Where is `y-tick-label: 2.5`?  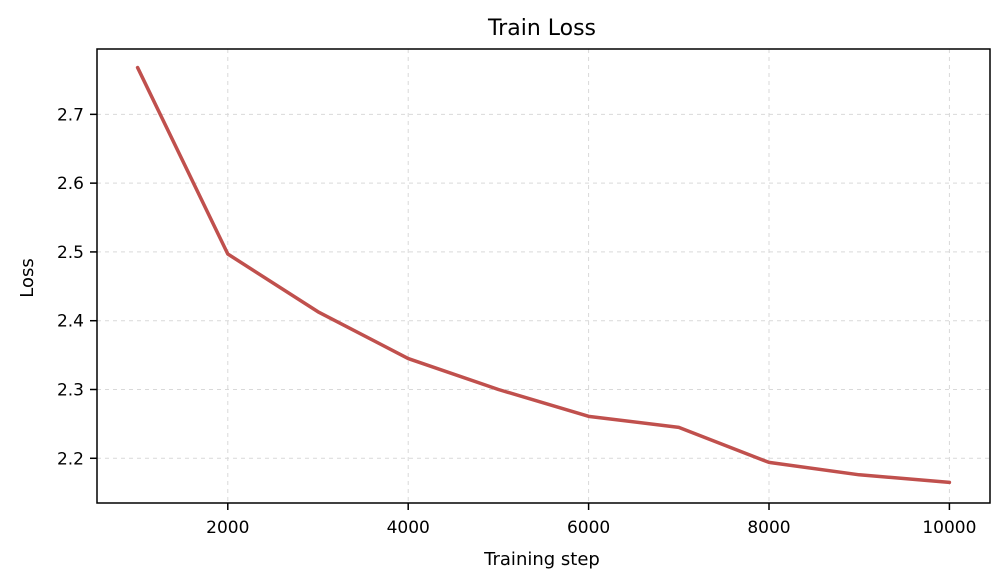 y-tick-label: 2.5 is located at coordinates (70, 253).